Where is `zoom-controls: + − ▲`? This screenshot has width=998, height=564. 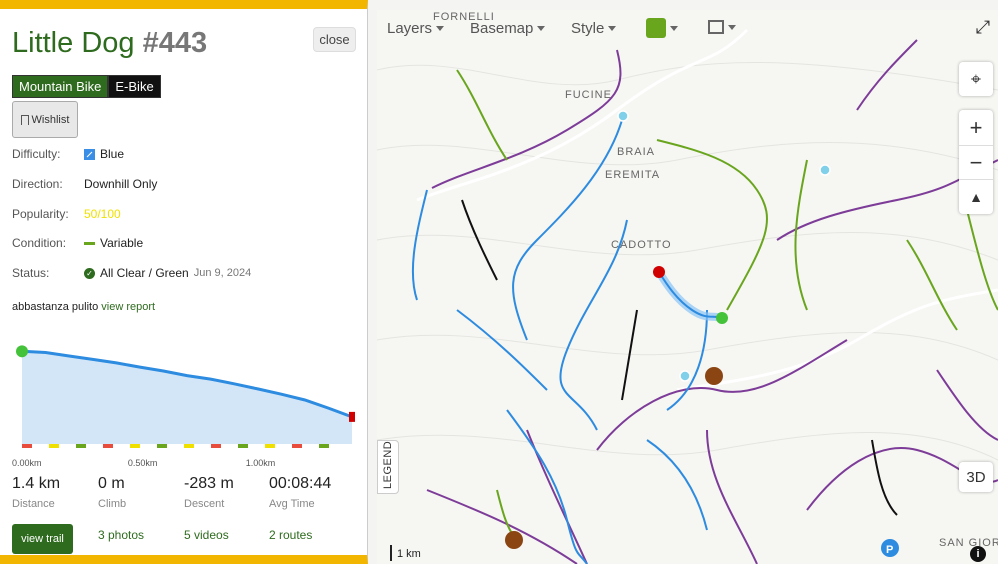 zoom-controls: + − ▲ is located at coordinates (976, 162).